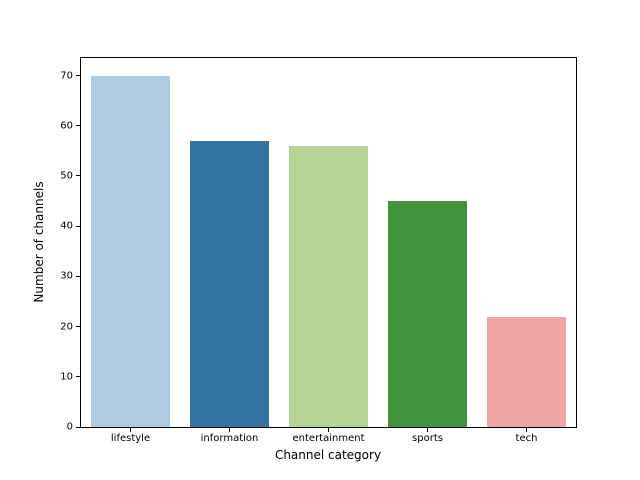 This screenshot has width=640, height=480. Describe the element at coordinates (229, 438) in the screenshot. I see `x-tick-label-information: information` at that location.